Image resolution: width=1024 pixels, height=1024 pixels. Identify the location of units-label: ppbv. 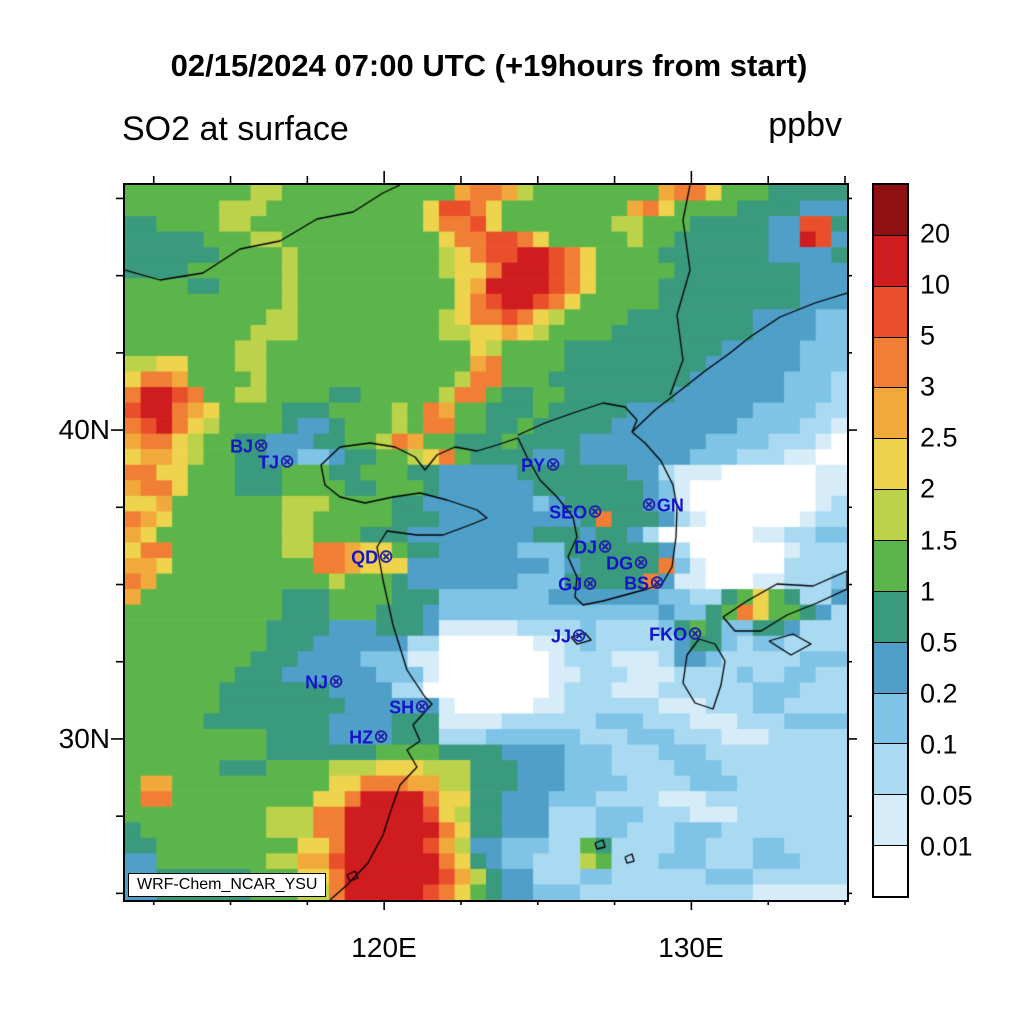
(805, 125).